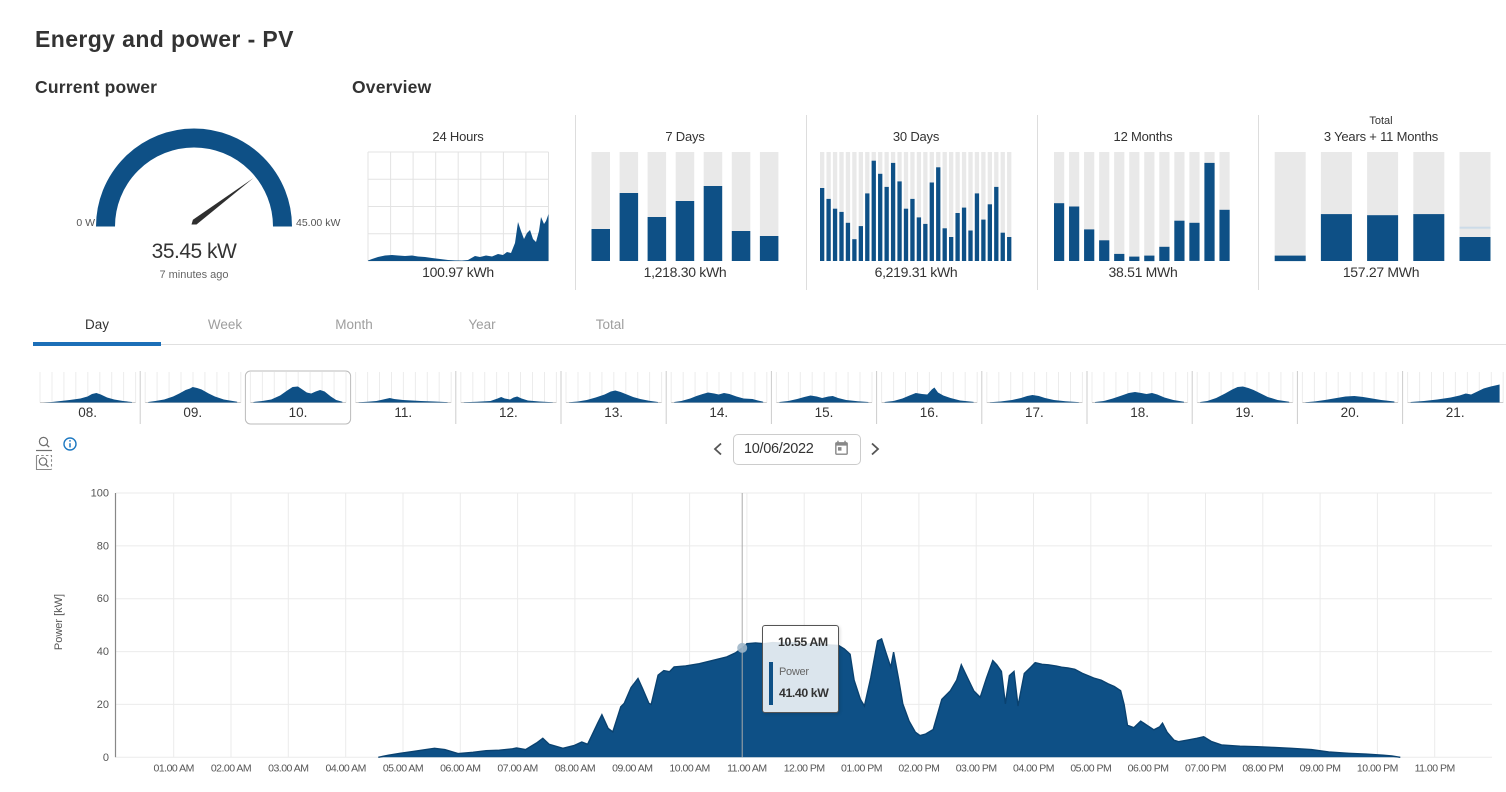 The image size is (1506, 792). What do you see at coordinates (916, 272) in the screenshot?
I see `svg-text: 6,219.31 kWh` at bounding box center [916, 272].